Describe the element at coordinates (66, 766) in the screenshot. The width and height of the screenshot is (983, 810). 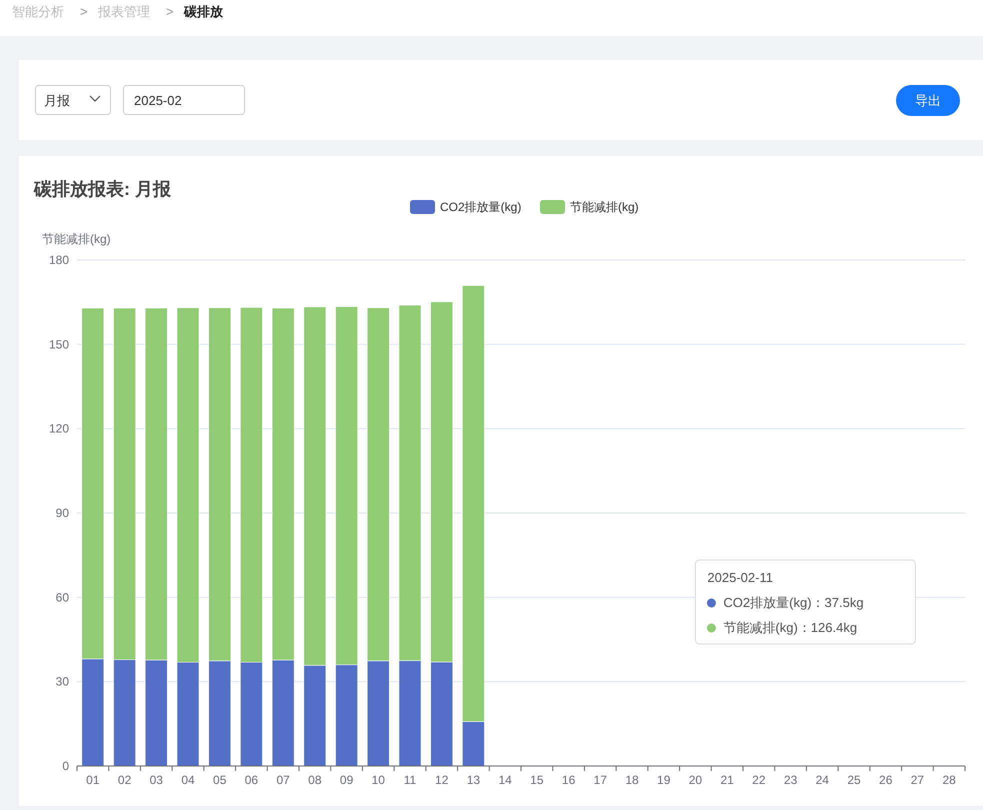
I see `y-tick-label: 0` at that location.